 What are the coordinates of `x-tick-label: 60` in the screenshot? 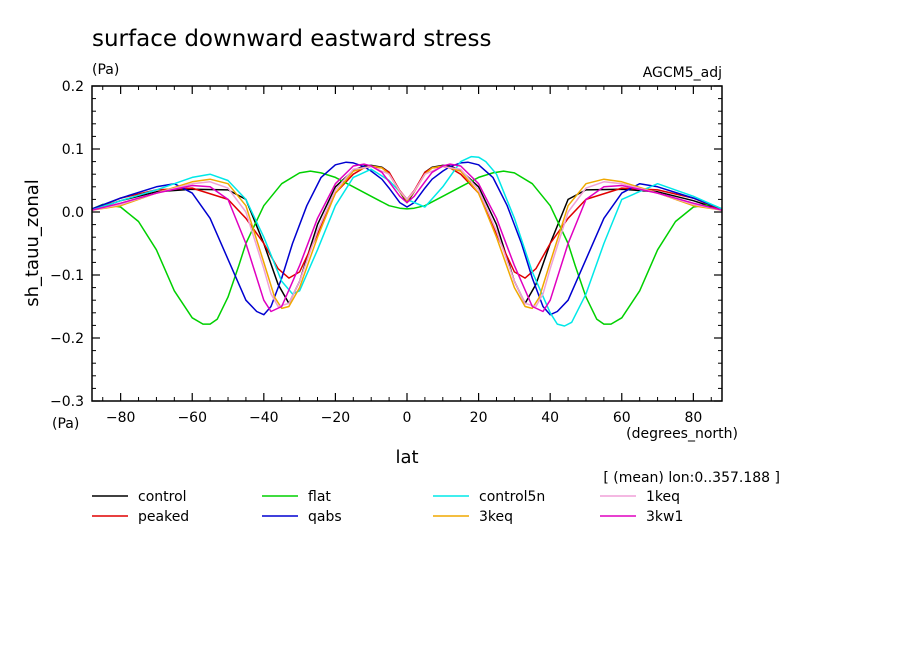 It's located at (622, 418).